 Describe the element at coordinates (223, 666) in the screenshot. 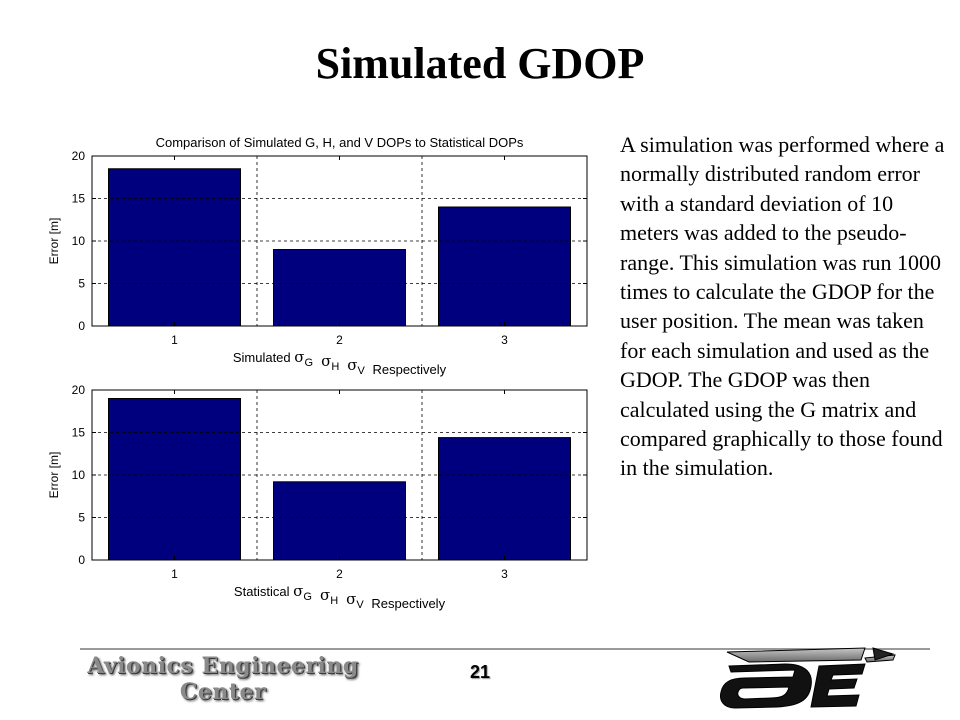

I see `footer-logo-line-1: Avionics Engineering` at that location.